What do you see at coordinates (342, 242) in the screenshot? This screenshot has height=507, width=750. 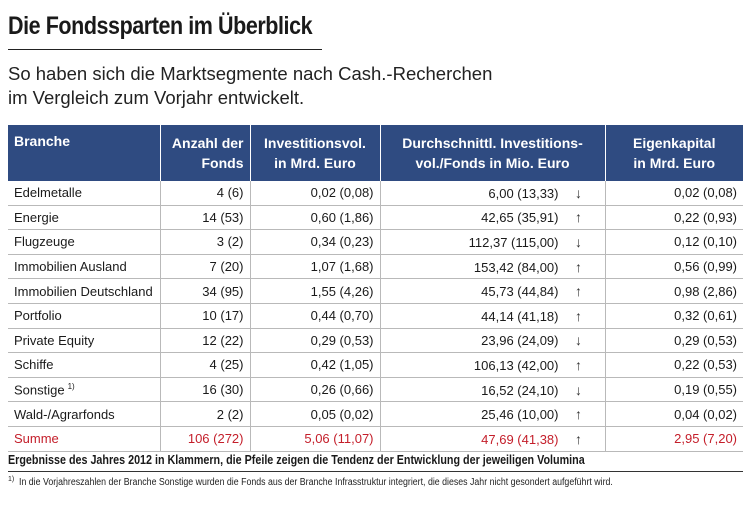 I see `cell-investitionsvolumen-value: 0,34 (0,23)` at bounding box center [342, 242].